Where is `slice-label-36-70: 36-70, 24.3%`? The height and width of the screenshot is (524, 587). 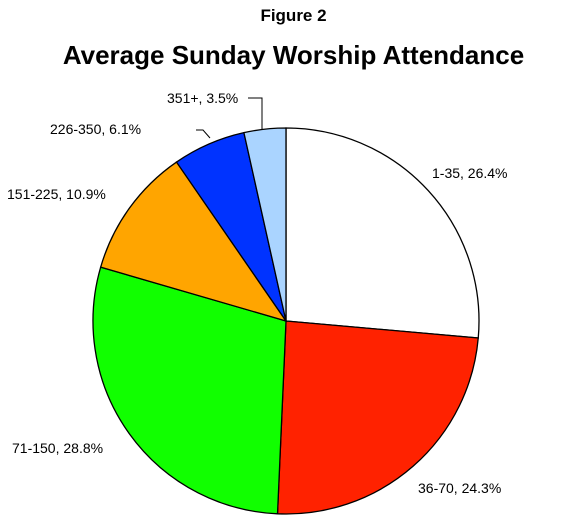 slice-label-36-70: 36-70, 24.3% is located at coordinates (459, 488).